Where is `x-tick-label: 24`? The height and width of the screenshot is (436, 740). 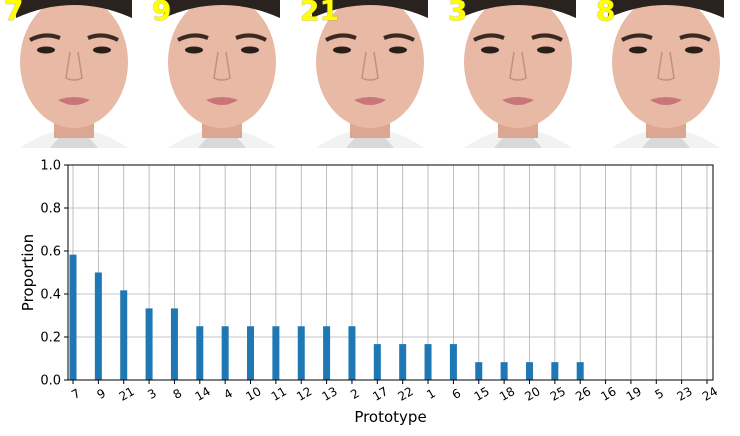
x-tick-label: 24 is located at coordinates (710, 394).